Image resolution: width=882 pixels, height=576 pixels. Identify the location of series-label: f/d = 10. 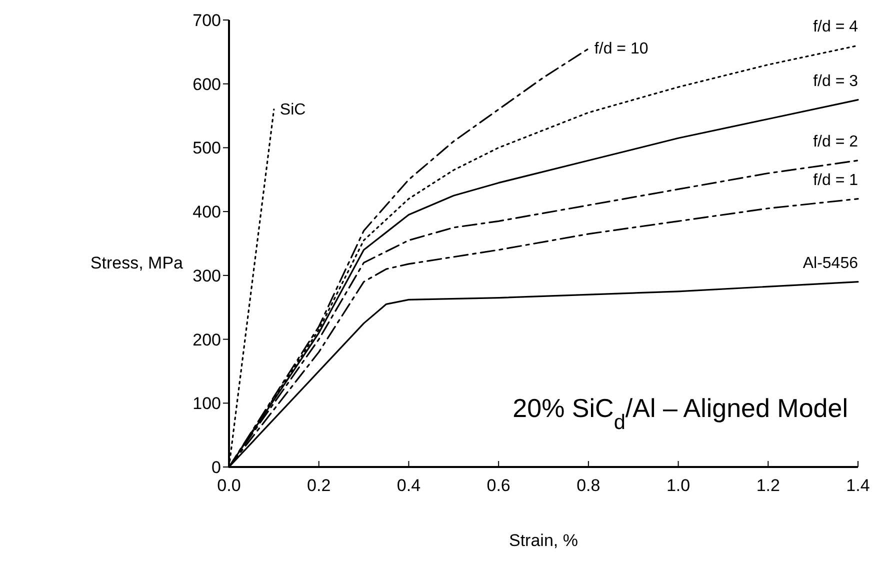
(621, 49).